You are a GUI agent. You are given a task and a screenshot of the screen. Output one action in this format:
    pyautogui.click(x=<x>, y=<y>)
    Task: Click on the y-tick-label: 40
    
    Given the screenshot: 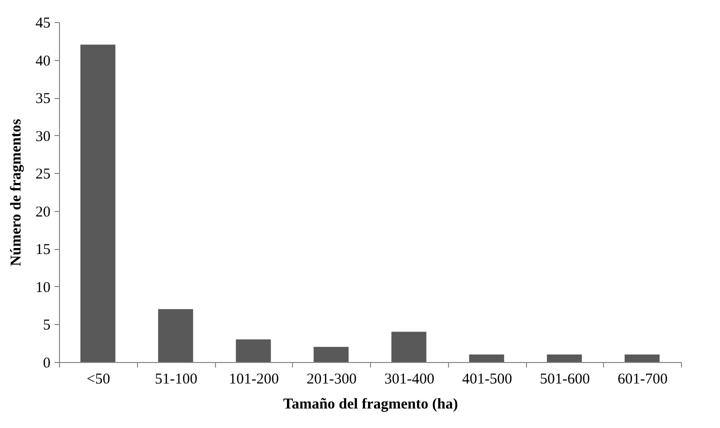 What is the action you would take?
    pyautogui.click(x=43, y=61)
    